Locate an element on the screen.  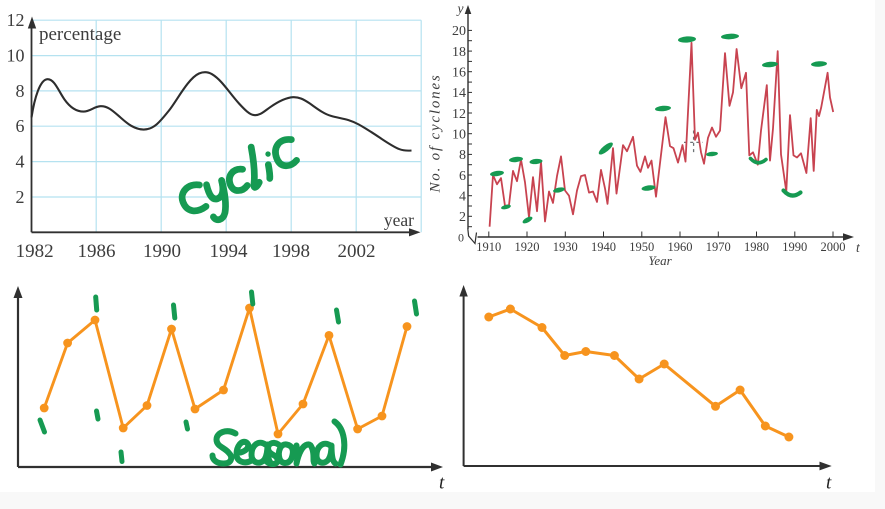
svg-text: year is located at coordinates (399, 220).